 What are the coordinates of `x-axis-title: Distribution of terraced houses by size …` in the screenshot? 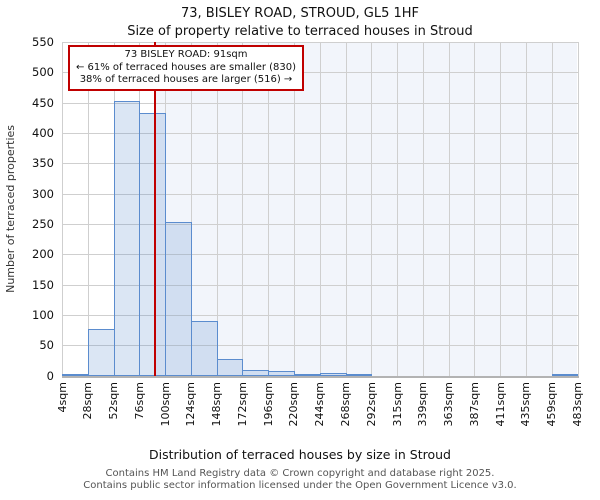 It's located at (300, 454).